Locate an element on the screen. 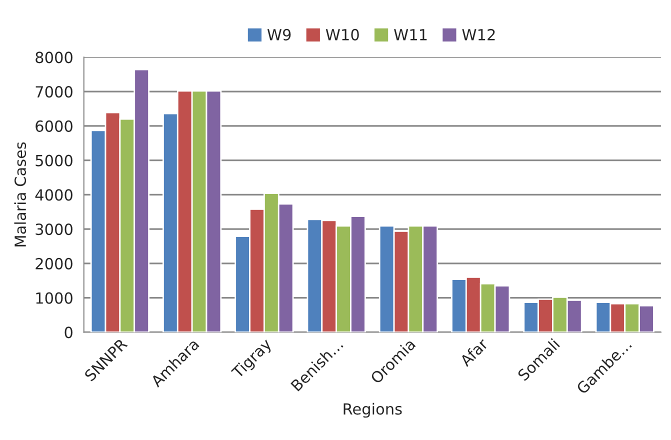 The height and width of the screenshot is (440, 671). y-tick-label: 5000 is located at coordinates (54, 160).